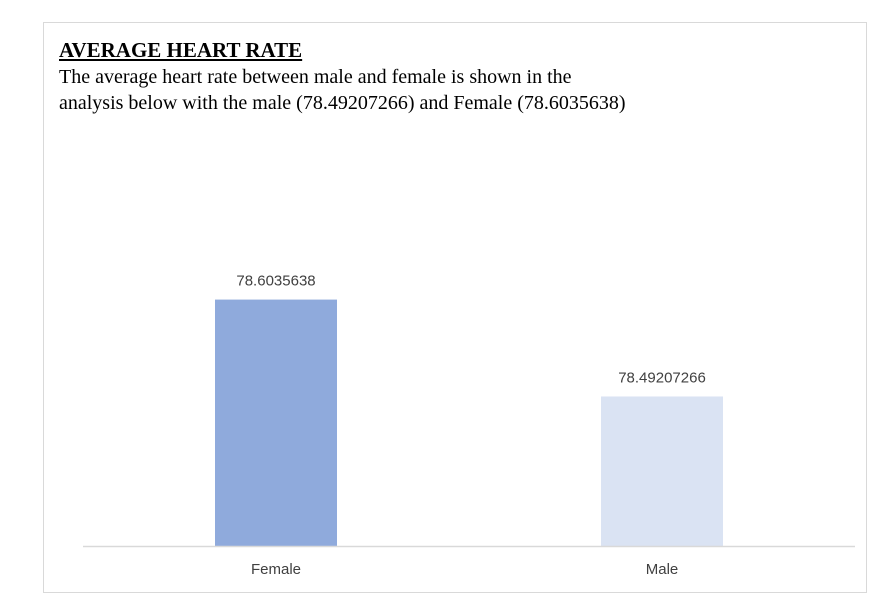  What do you see at coordinates (662, 569) in the screenshot?
I see `category-label-male: Male` at bounding box center [662, 569].